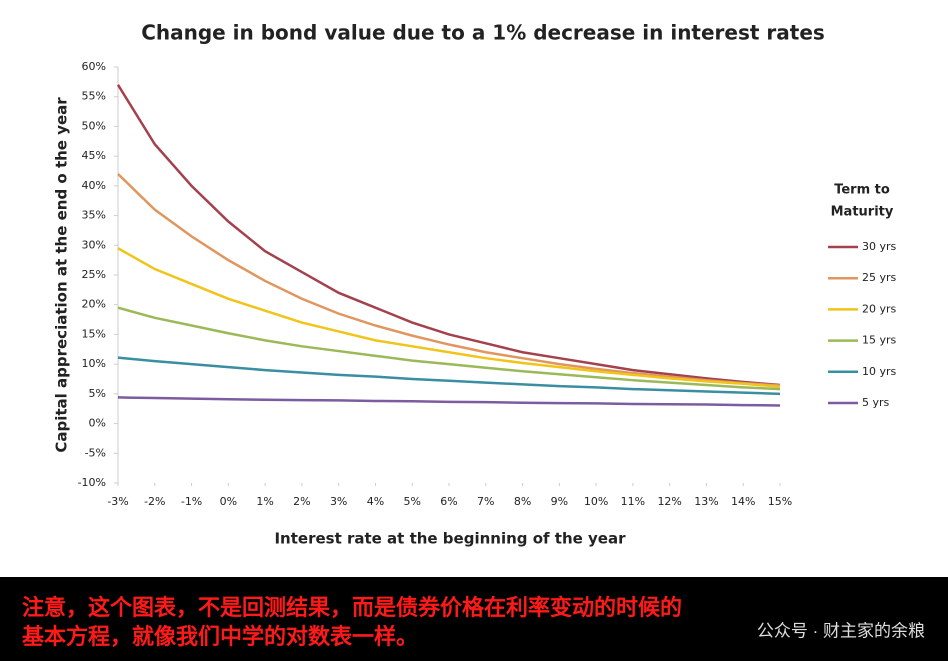 The width and height of the screenshot is (948, 661). What do you see at coordinates (97, 393) in the screenshot?
I see `y-tick-label: 5%` at bounding box center [97, 393].